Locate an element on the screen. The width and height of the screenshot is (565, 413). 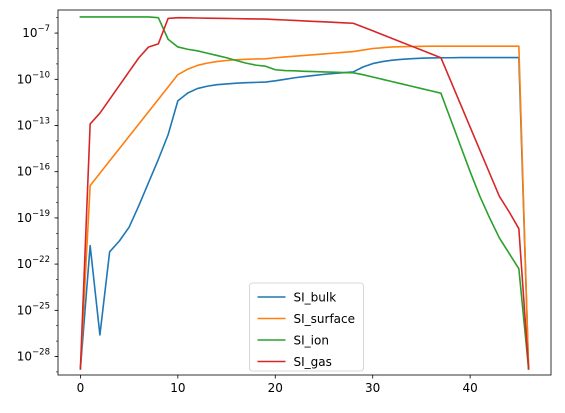
y-tick-label: 10−13 is located at coordinates (33, 125).